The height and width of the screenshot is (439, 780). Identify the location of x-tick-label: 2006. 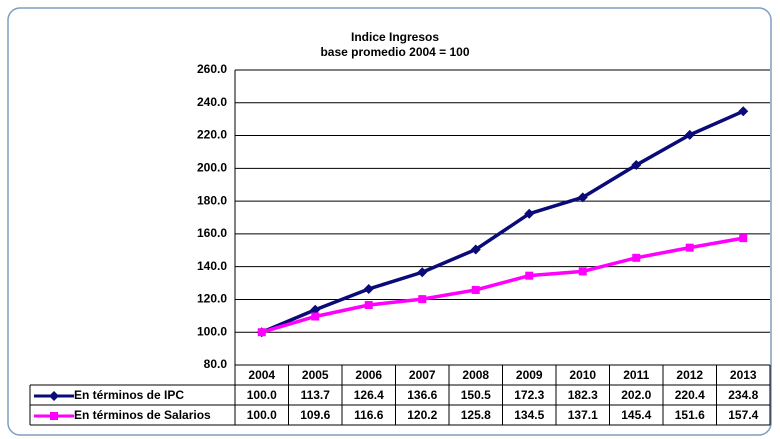
(368, 375).